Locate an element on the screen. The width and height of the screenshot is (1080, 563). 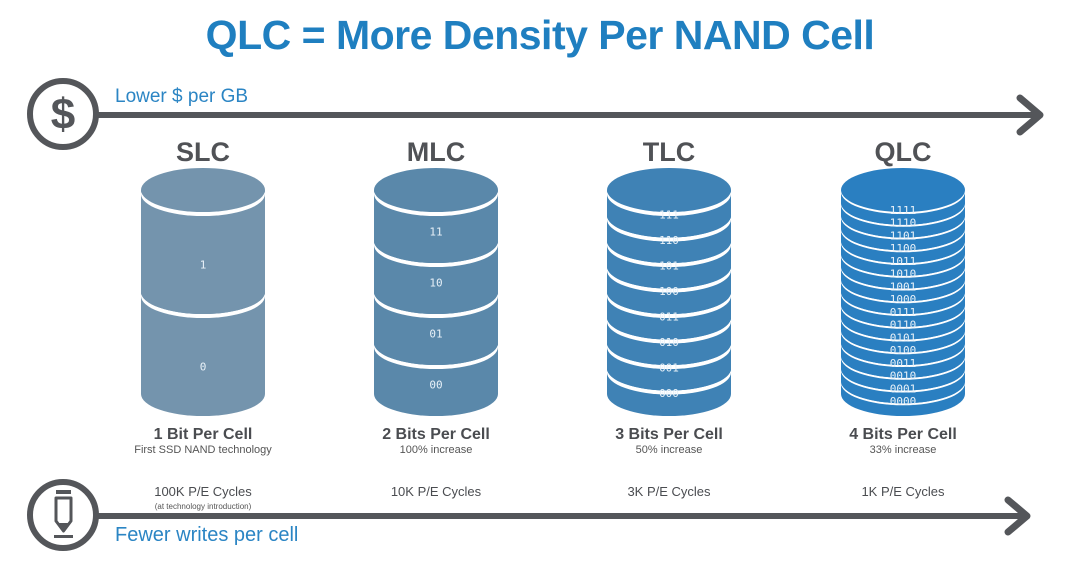
level-label: 111 is located at coordinates (669, 215).